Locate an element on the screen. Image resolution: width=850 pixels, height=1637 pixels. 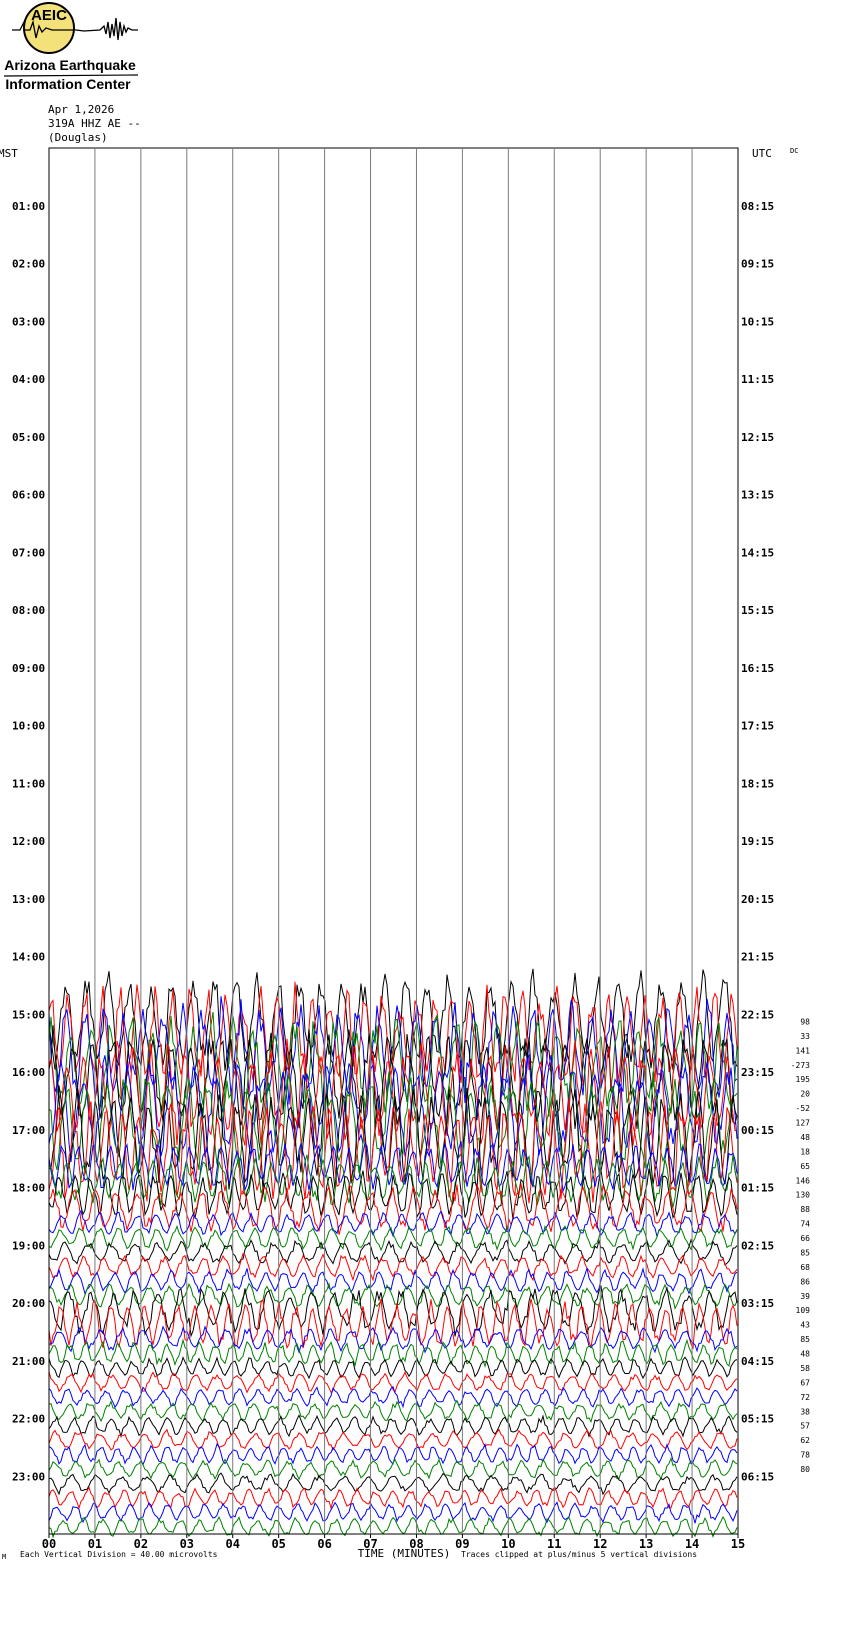
right-hour-label: 14:15 is located at coordinates (757, 552).